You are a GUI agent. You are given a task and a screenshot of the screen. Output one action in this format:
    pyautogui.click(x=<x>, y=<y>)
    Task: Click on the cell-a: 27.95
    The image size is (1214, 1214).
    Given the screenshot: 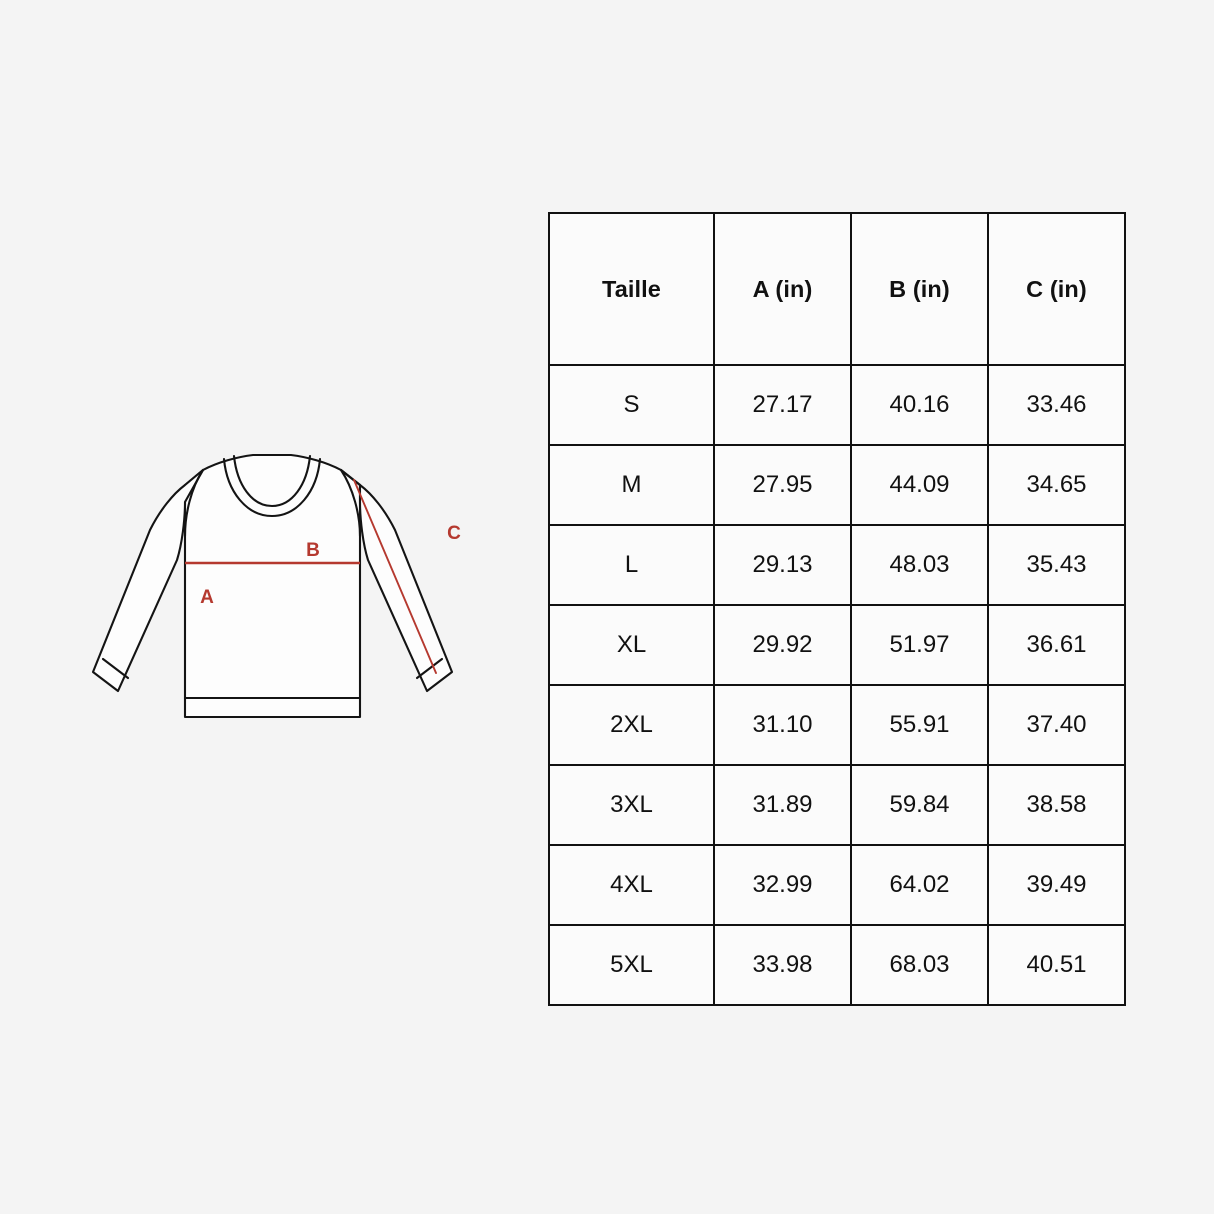 What is the action you would take?
    pyautogui.click(x=782, y=485)
    